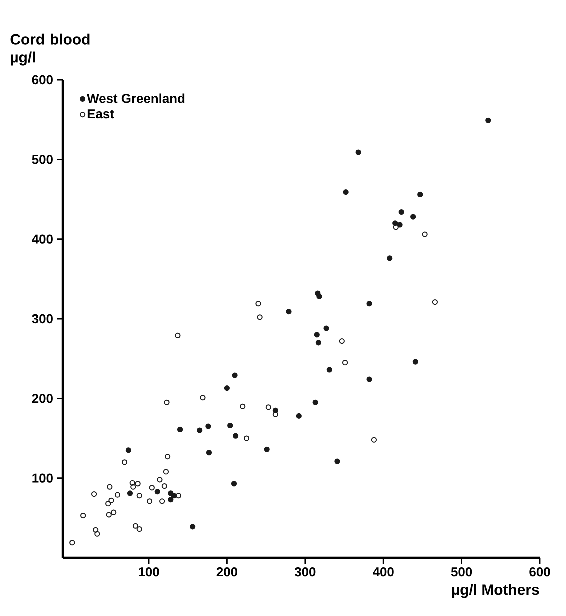 The width and height of the screenshot is (566, 616). Describe the element at coordinates (227, 572) in the screenshot. I see `x-tick-label: 200` at that location.